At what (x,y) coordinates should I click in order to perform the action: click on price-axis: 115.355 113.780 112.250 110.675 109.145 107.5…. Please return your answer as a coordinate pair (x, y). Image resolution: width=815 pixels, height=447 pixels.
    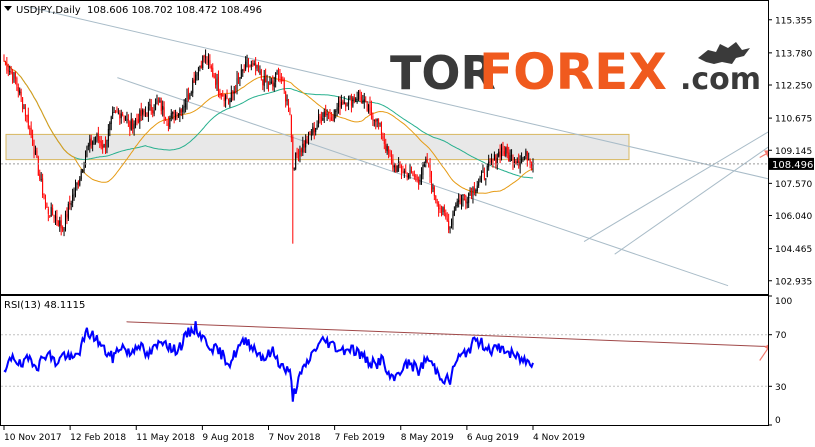
    Looking at the image, I should click on (790, 151).